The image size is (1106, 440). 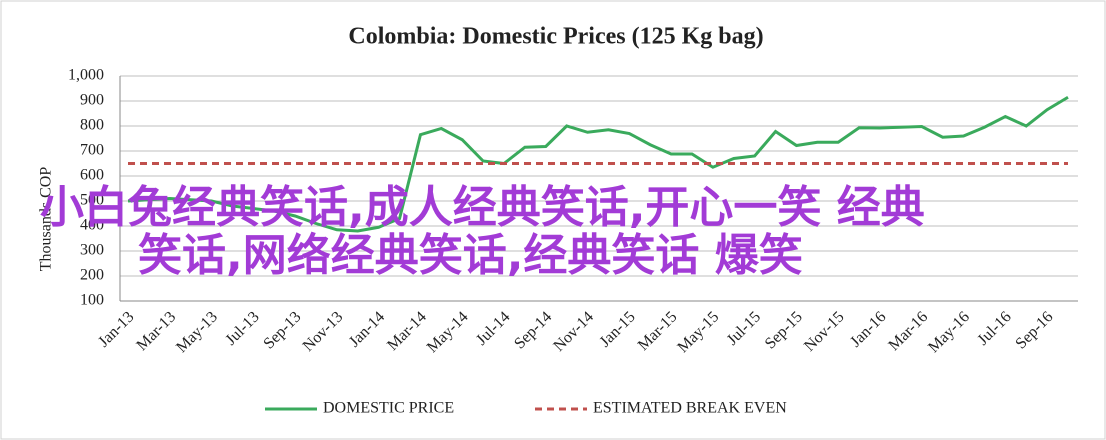 I want to click on y-tick-label: 800, so click(x=92, y=125).